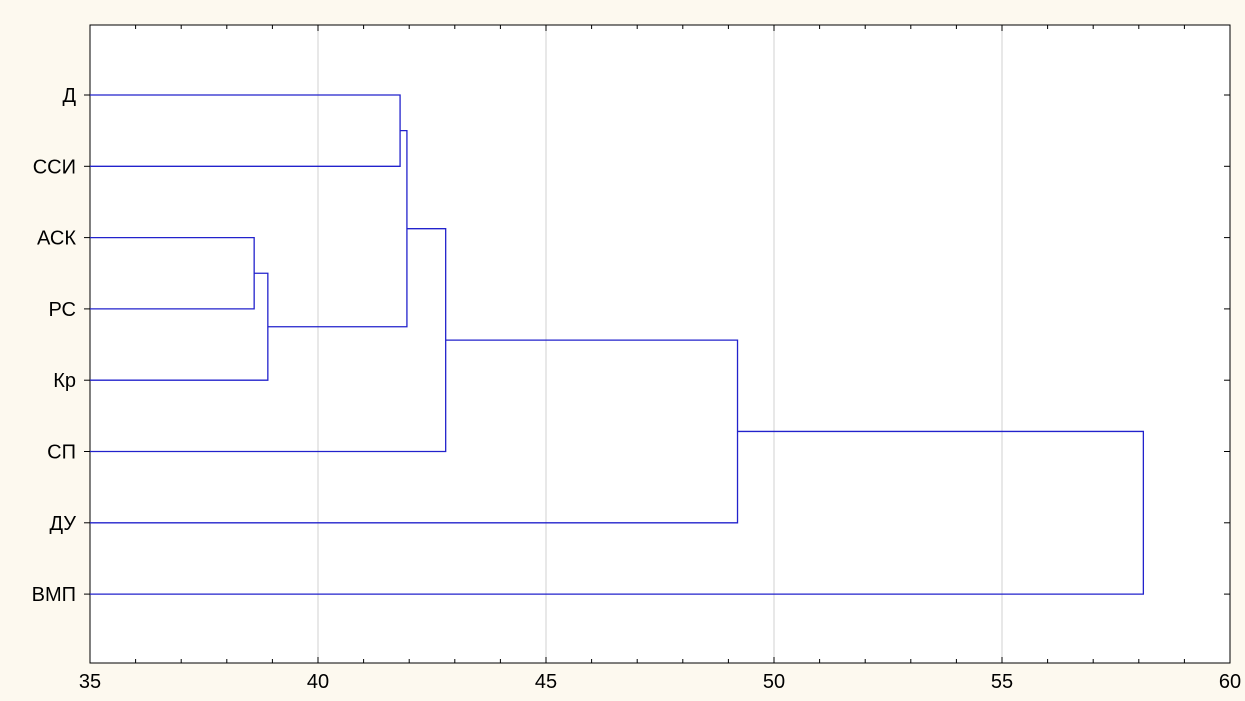  What do you see at coordinates (62, 310) in the screenshot?
I see `leaf-label: РС` at bounding box center [62, 310].